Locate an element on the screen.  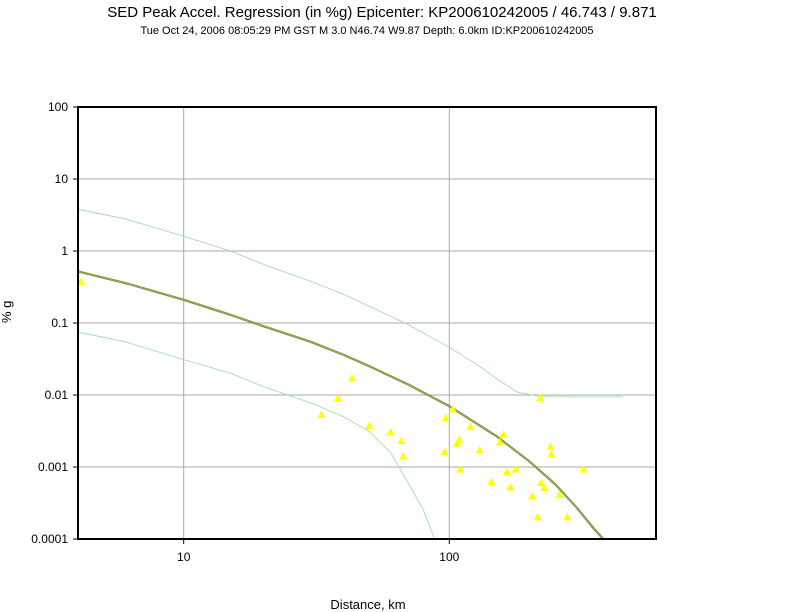
y-tick-label: 0.01 is located at coordinates (57, 395).